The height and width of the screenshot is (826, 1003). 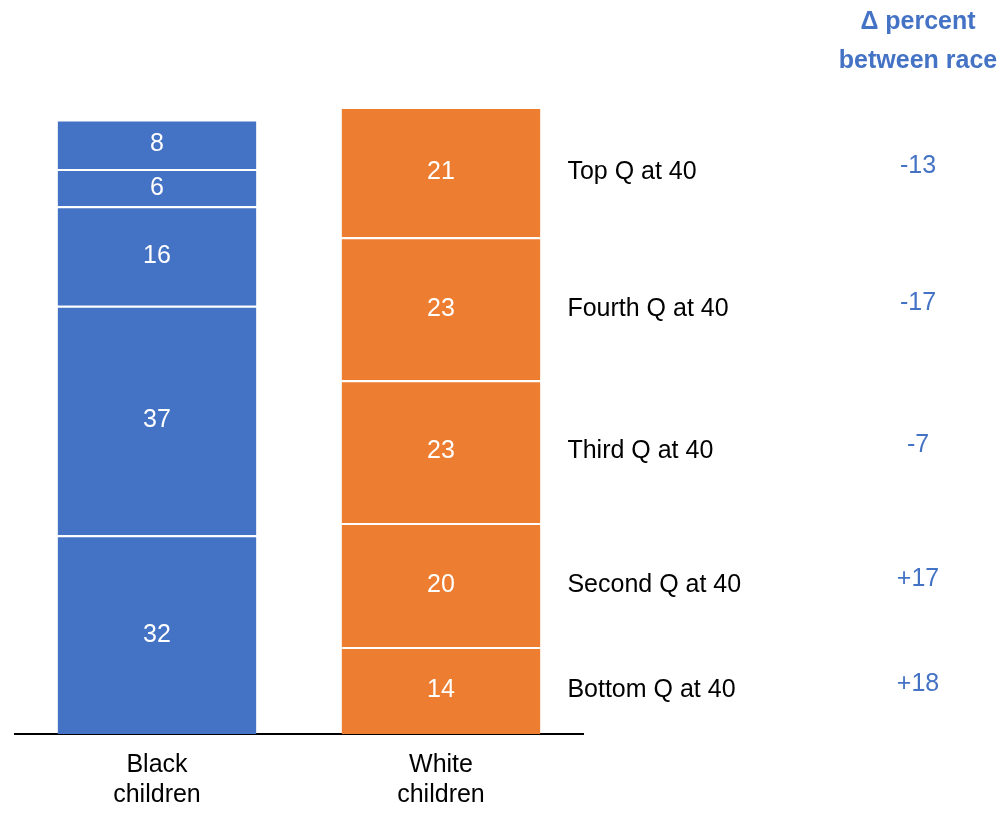 What do you see at coordinates (918, 164) in the screenshot?
I see `text: -13` at bounding box center [918, 164].